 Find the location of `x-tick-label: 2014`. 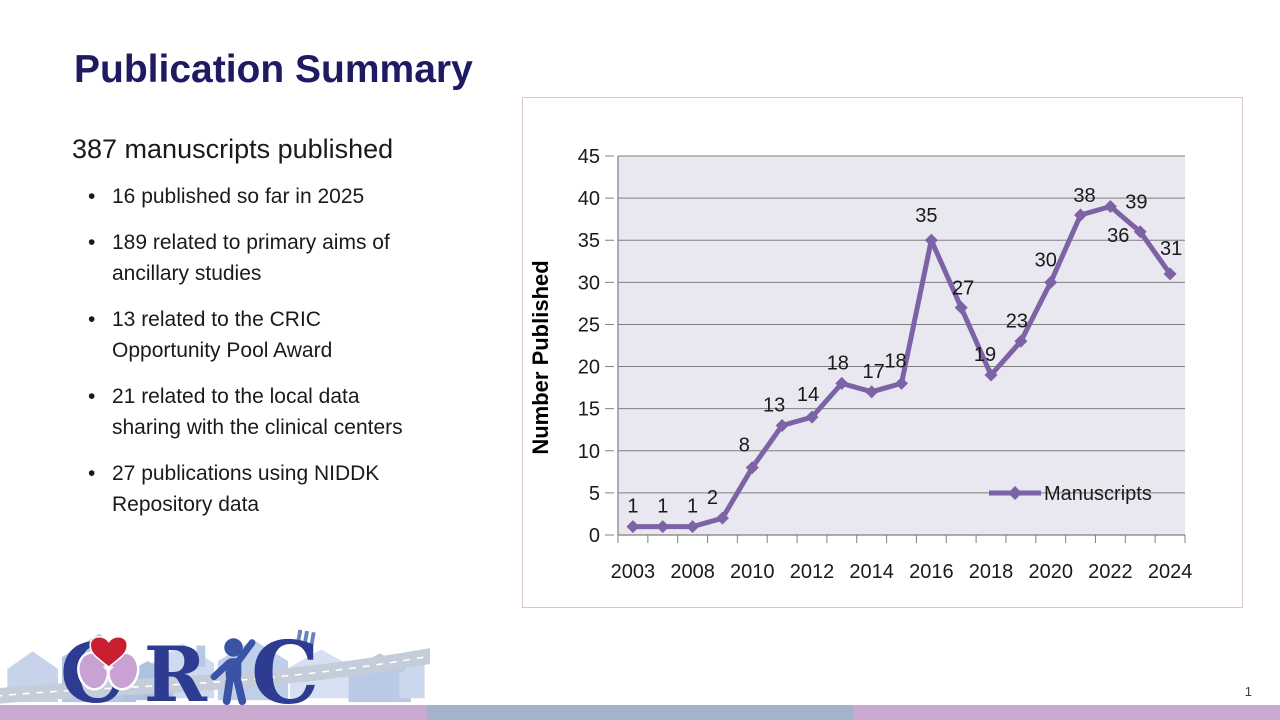

x-tick-label: 2014 is located at coordinates (871, 572).